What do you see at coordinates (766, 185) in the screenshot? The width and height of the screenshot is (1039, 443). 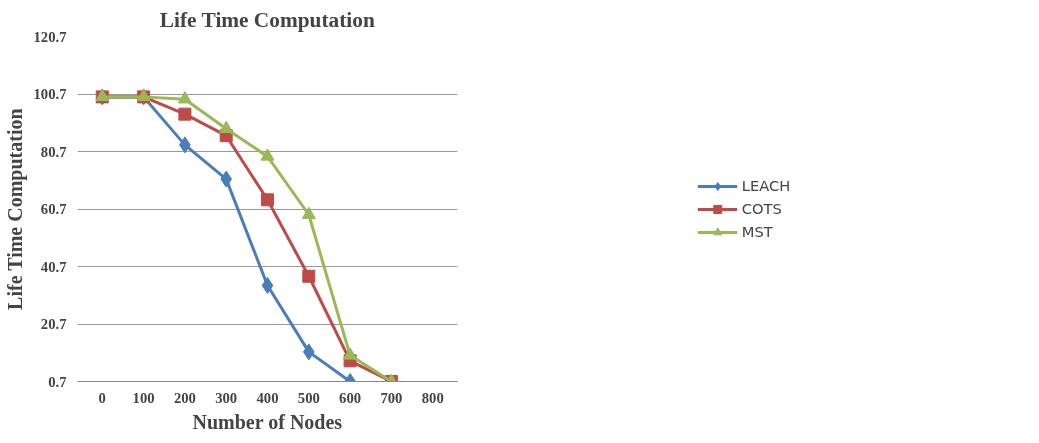 I see `legend-label: LEACH` at bounding box center [766, 185].